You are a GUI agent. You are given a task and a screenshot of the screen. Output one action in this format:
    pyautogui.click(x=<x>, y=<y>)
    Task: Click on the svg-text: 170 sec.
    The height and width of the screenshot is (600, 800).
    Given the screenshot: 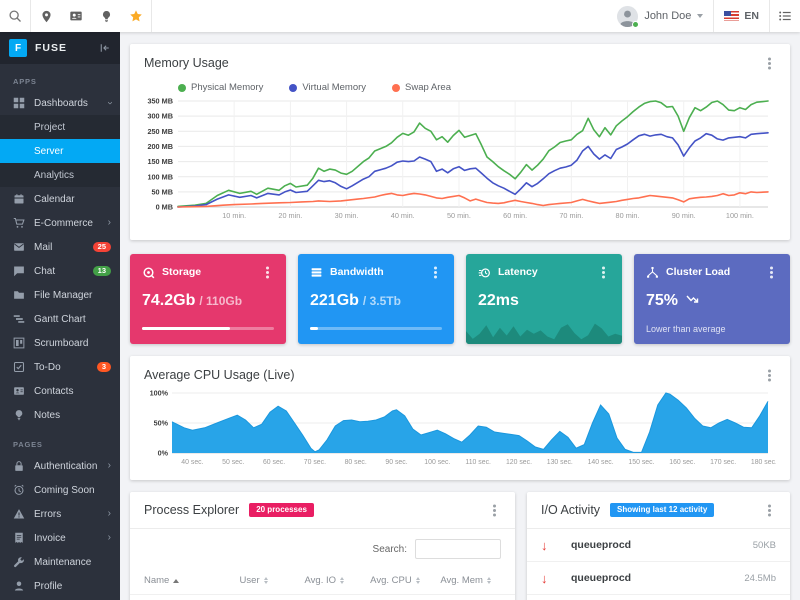 What is the action you would take?
    pyautogui.click(x=723, y=462)
    